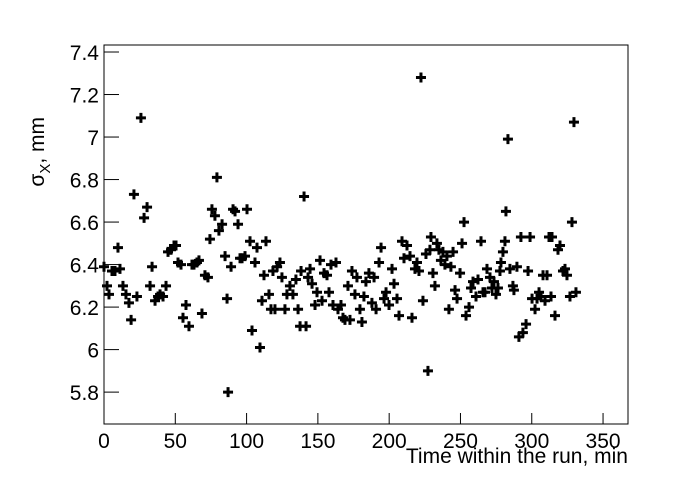 Image resolution: width=696 pixels, height=477 pixels. I want to click on y-tick-label: 6.2, so click(84, 308).